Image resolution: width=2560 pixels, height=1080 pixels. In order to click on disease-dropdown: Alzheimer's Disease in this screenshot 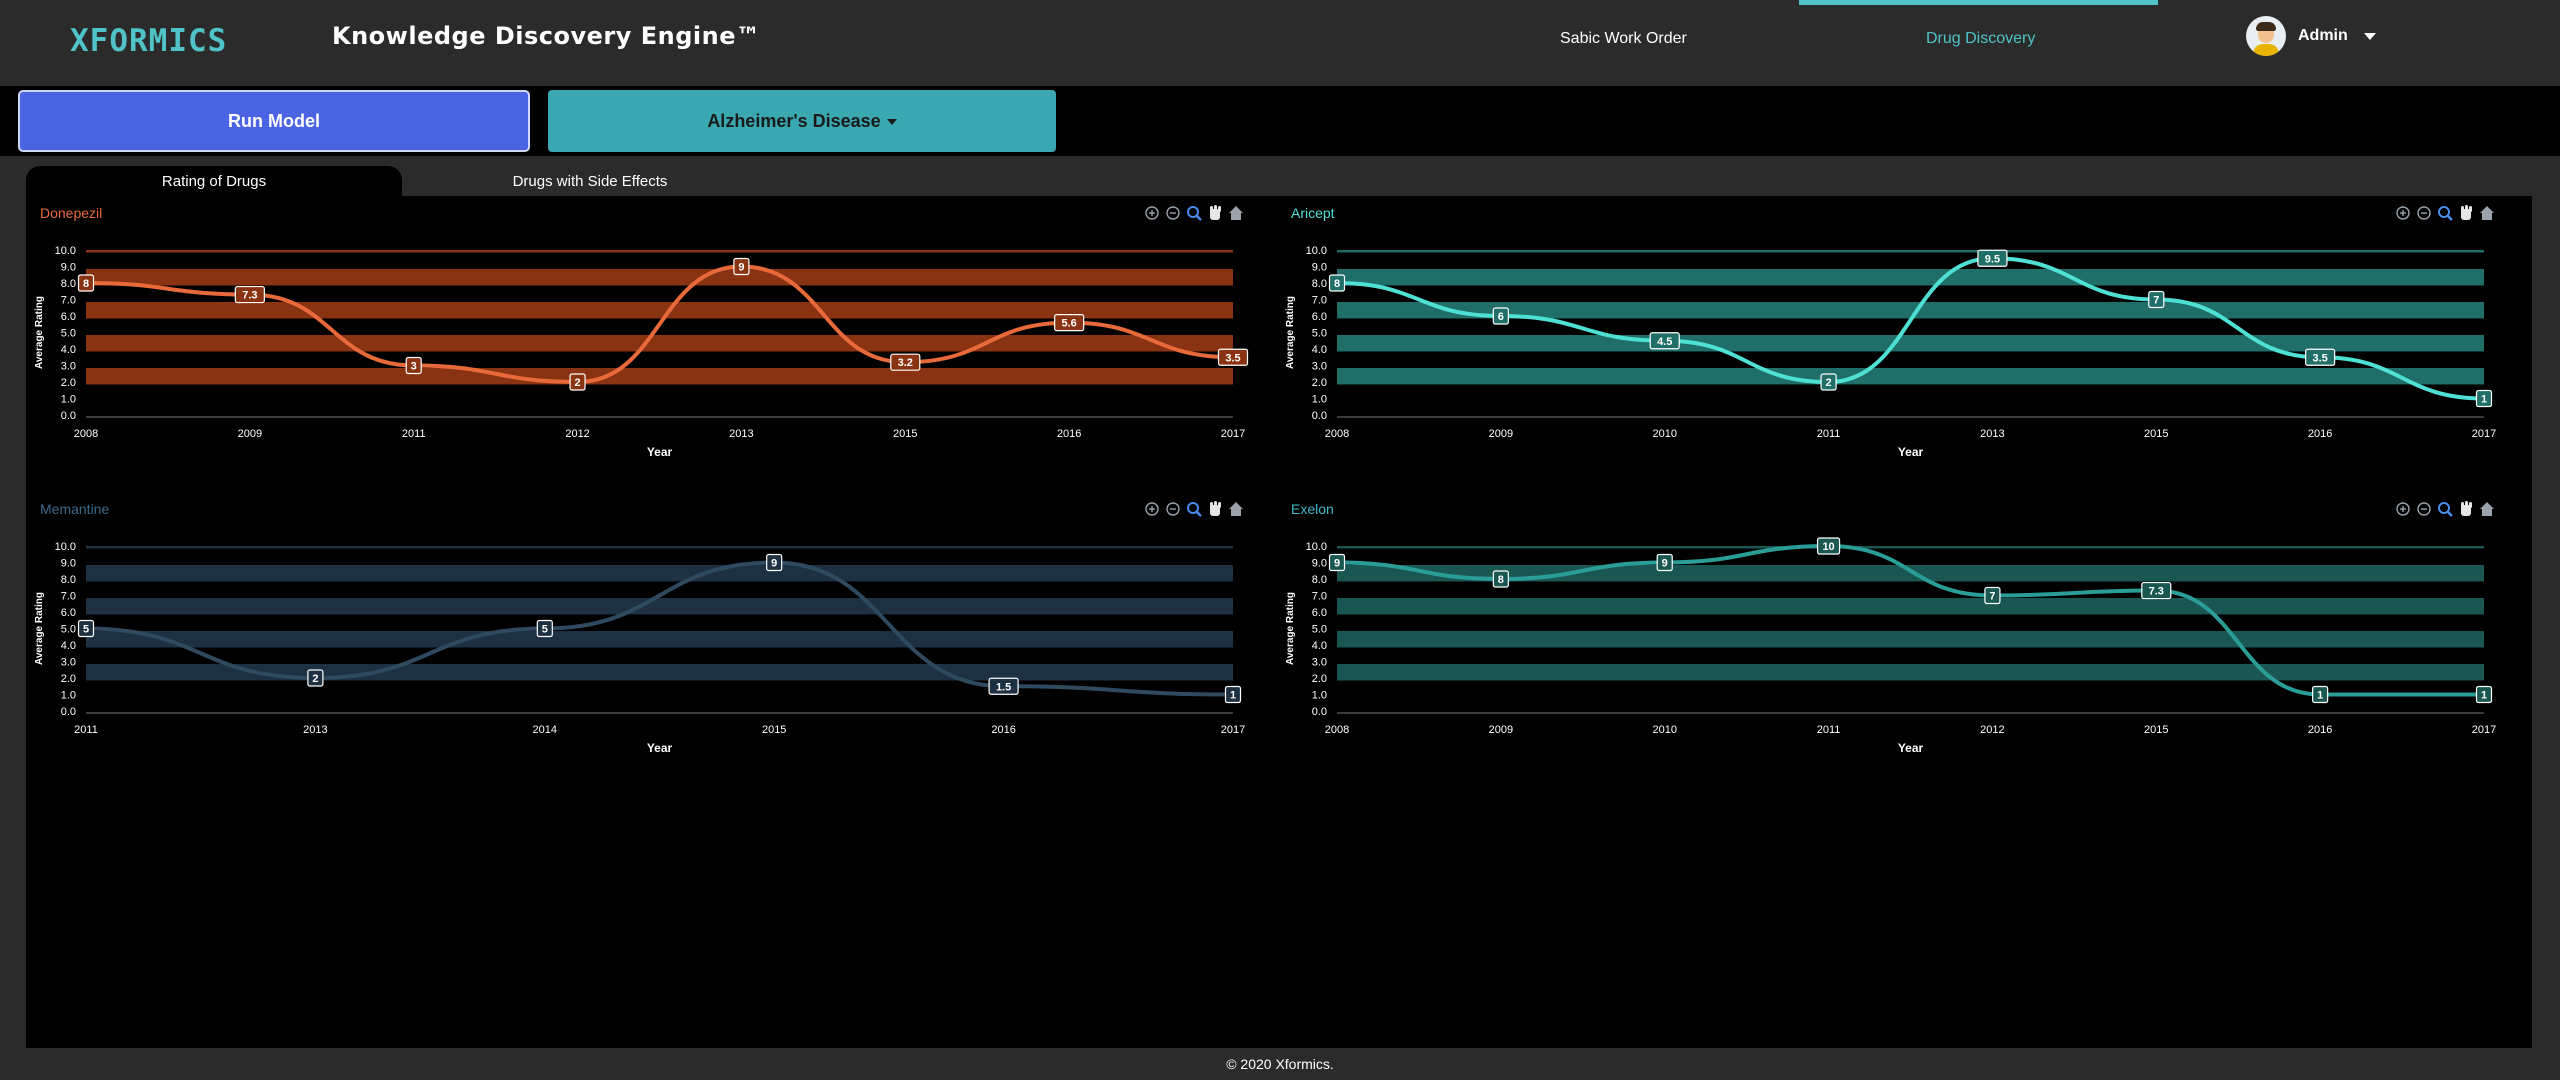, I will do `click(802, 121)`.